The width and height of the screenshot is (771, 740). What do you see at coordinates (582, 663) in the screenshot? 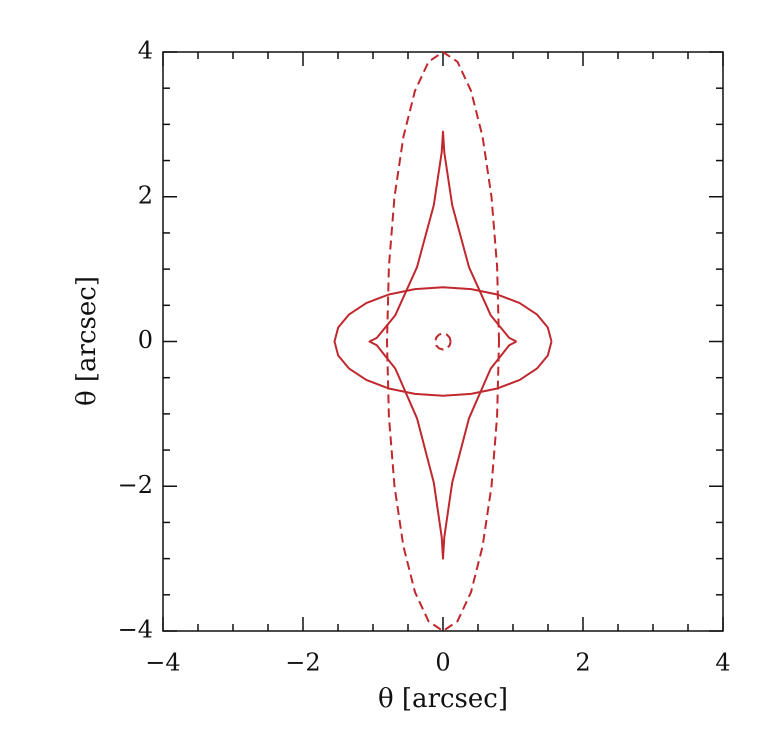
I see `x-tick-label: 2` at bounding box center [582, 663].